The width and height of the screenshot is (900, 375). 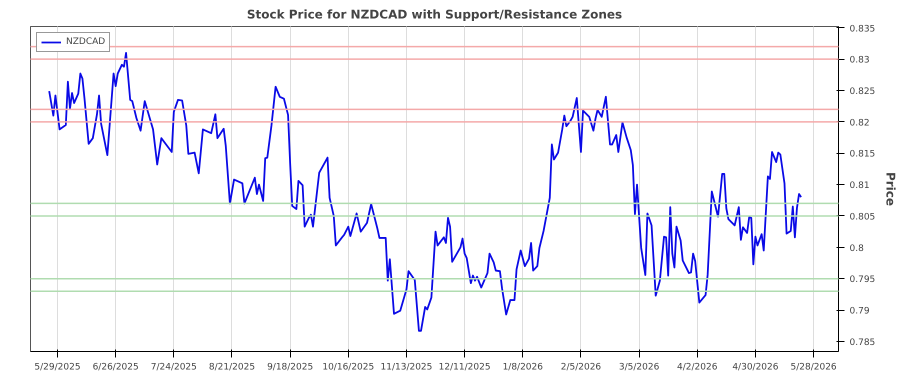 I want to click on x-tick-label: 6/26/2025, so click(x=115, y=367).